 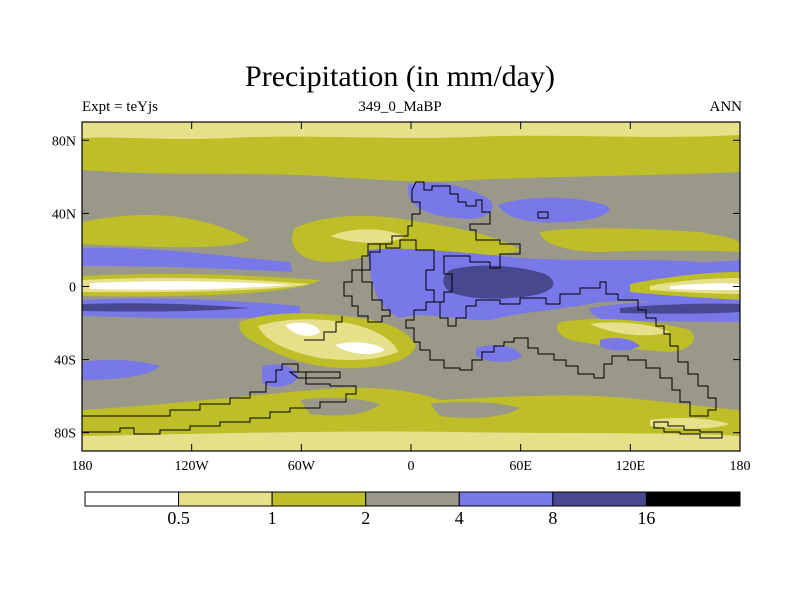 I want to click on central-tropical-very-wet, so click(x=498, y=282).